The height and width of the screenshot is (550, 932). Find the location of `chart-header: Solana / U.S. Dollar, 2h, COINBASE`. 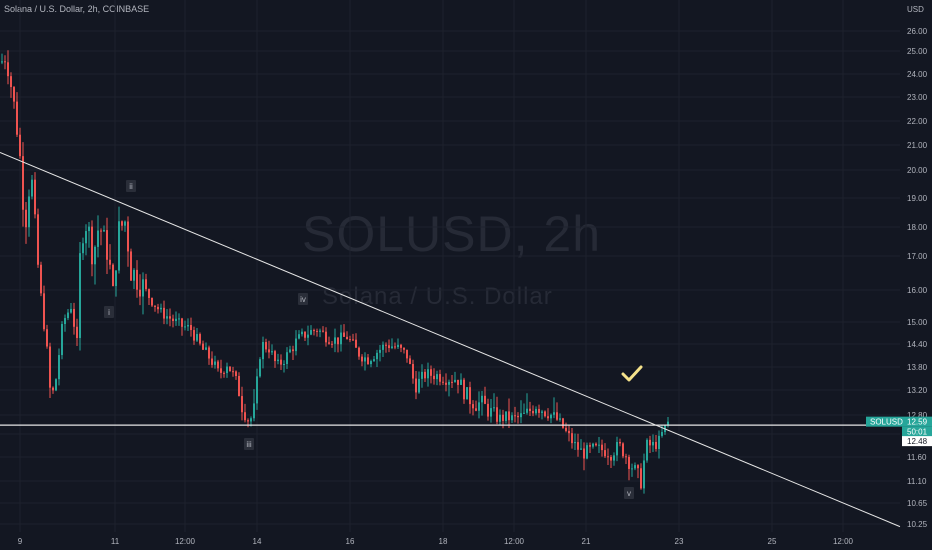

chart-header: Solana / U.S. Dollar, 2h, COINBASE is located at coordinates (77, 9).